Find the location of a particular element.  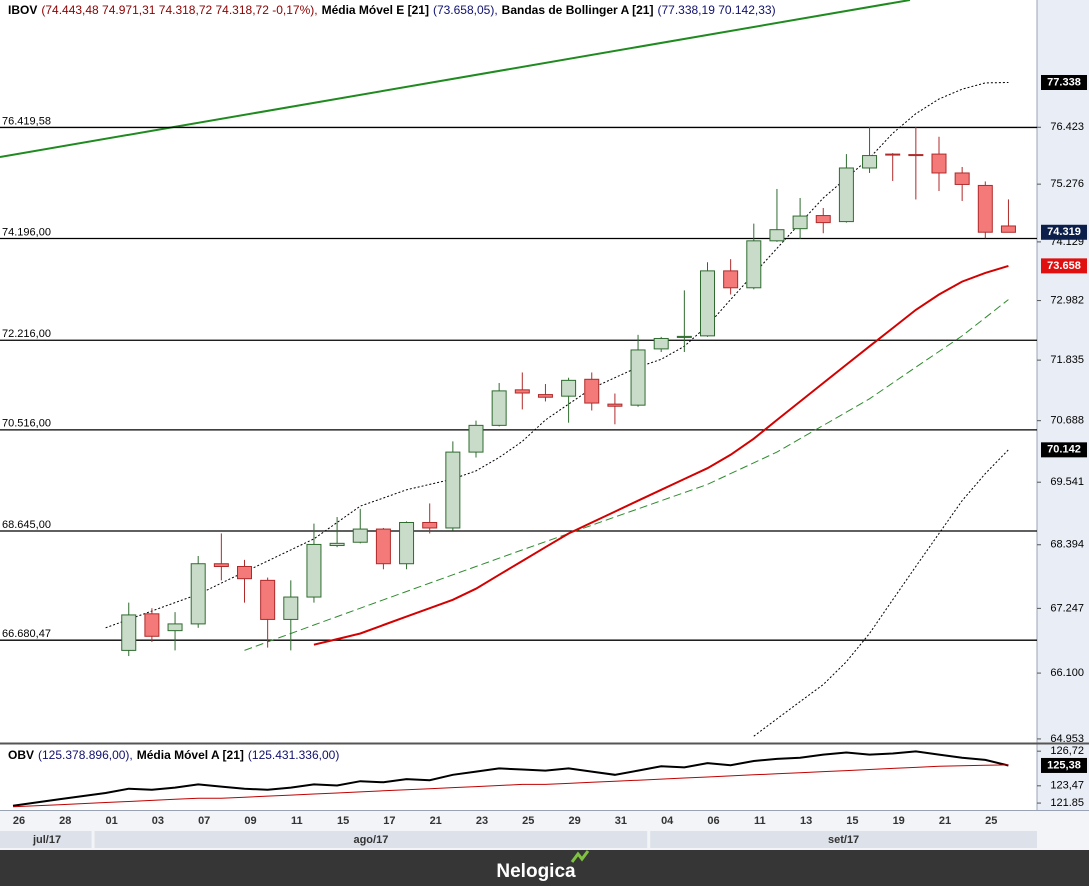

x-tick-label: 01 is located at coordinates (111, 821).